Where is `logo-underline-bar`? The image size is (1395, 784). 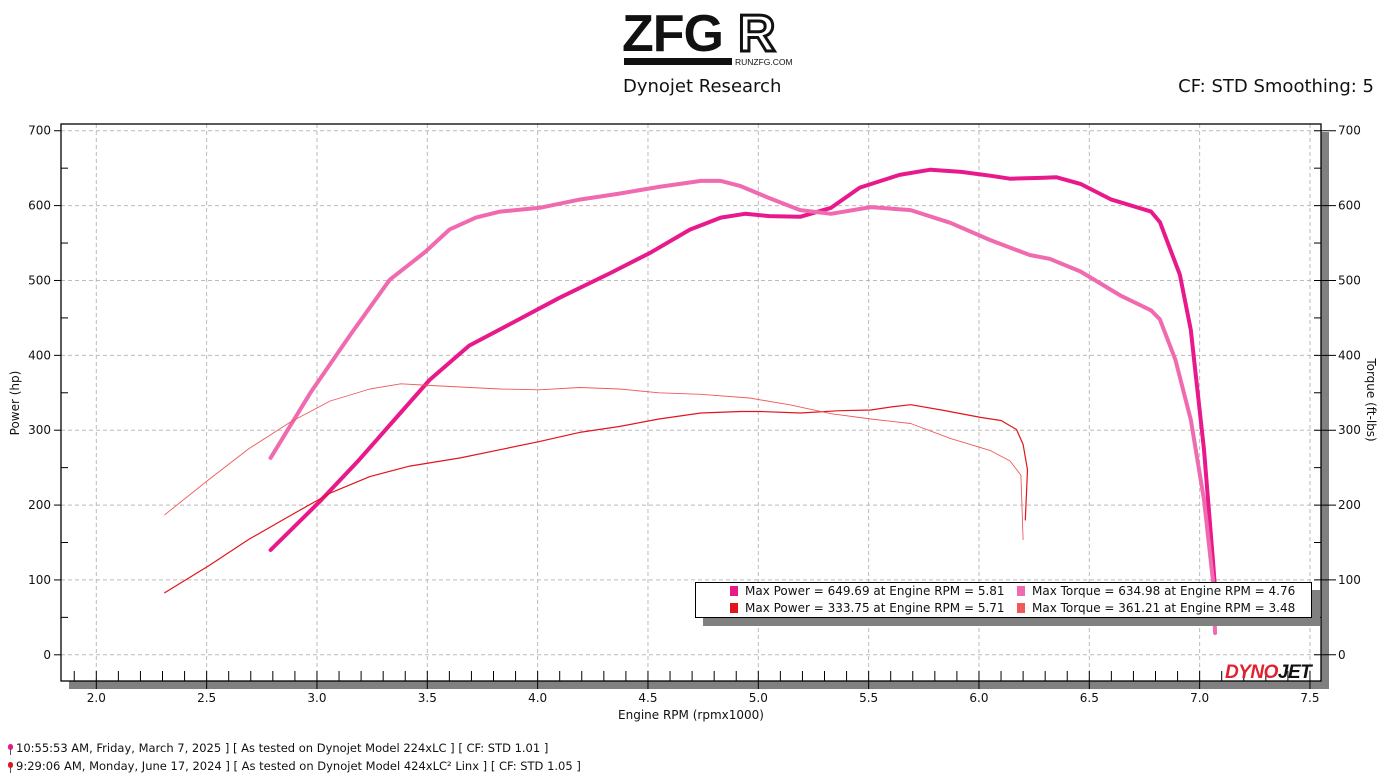
logo-underline-bar is located at coordinates (678, 61).